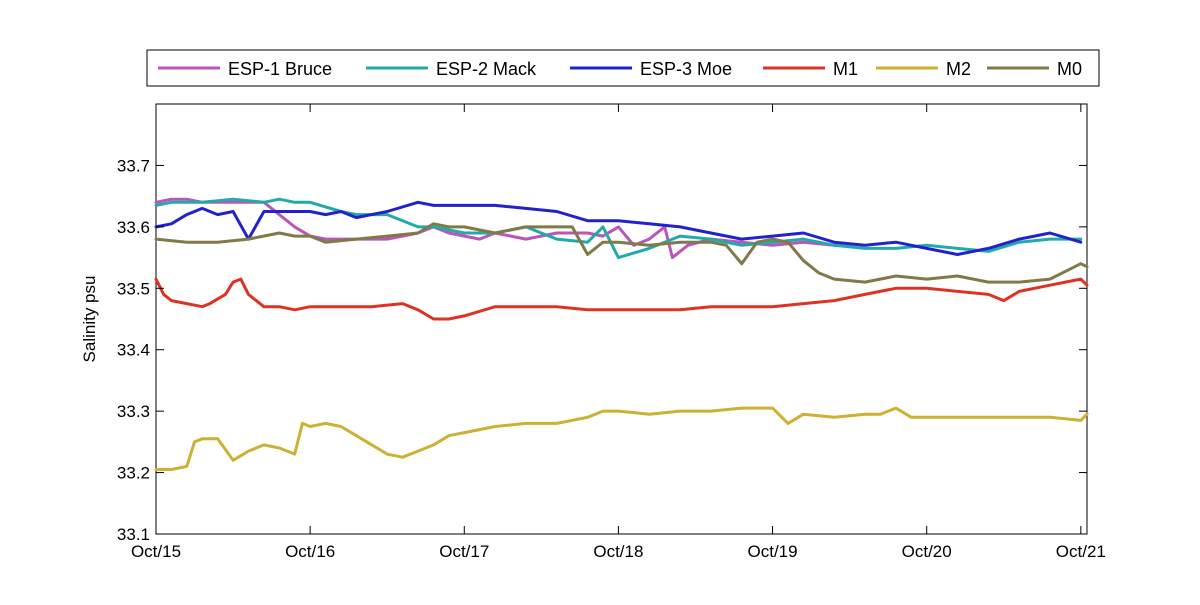  Describe the element at coordinates (133, 350) in the screenshot. I see `y-tick-label: 33.4` at that location.